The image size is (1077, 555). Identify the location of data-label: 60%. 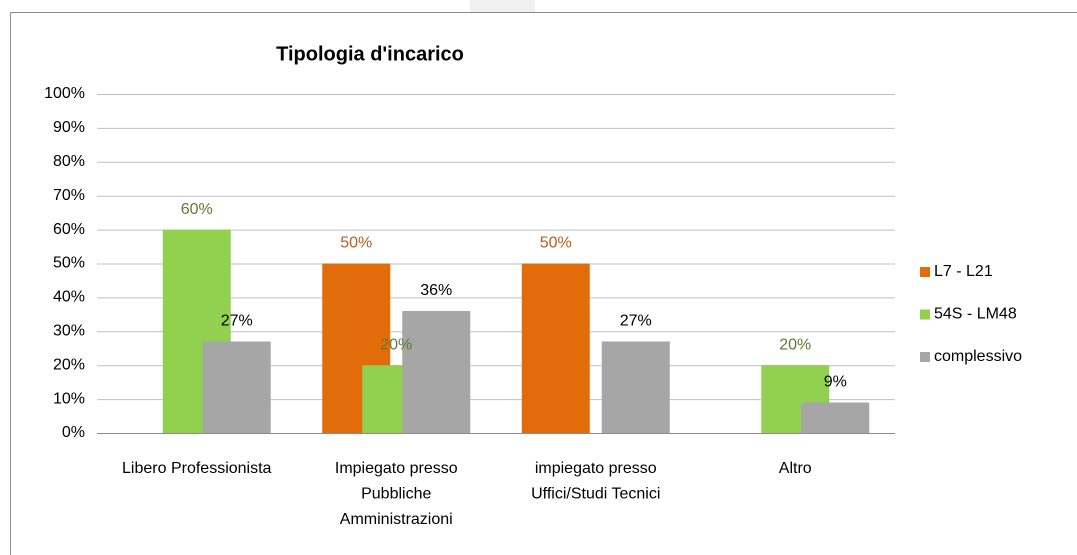
(197, 209).